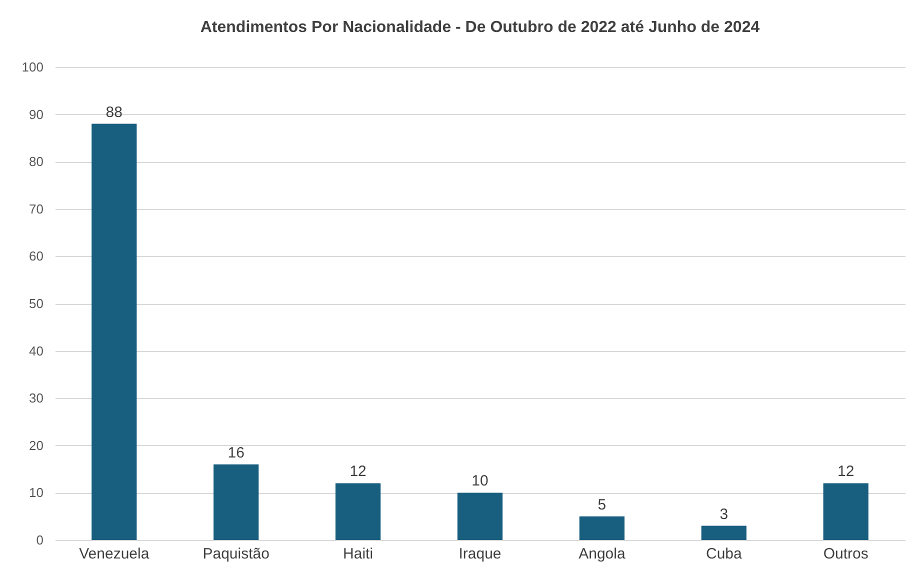  Describe the element at coordinates (358, 554) in the screenshot. I see `x-tick-label: Haiti` at that location.